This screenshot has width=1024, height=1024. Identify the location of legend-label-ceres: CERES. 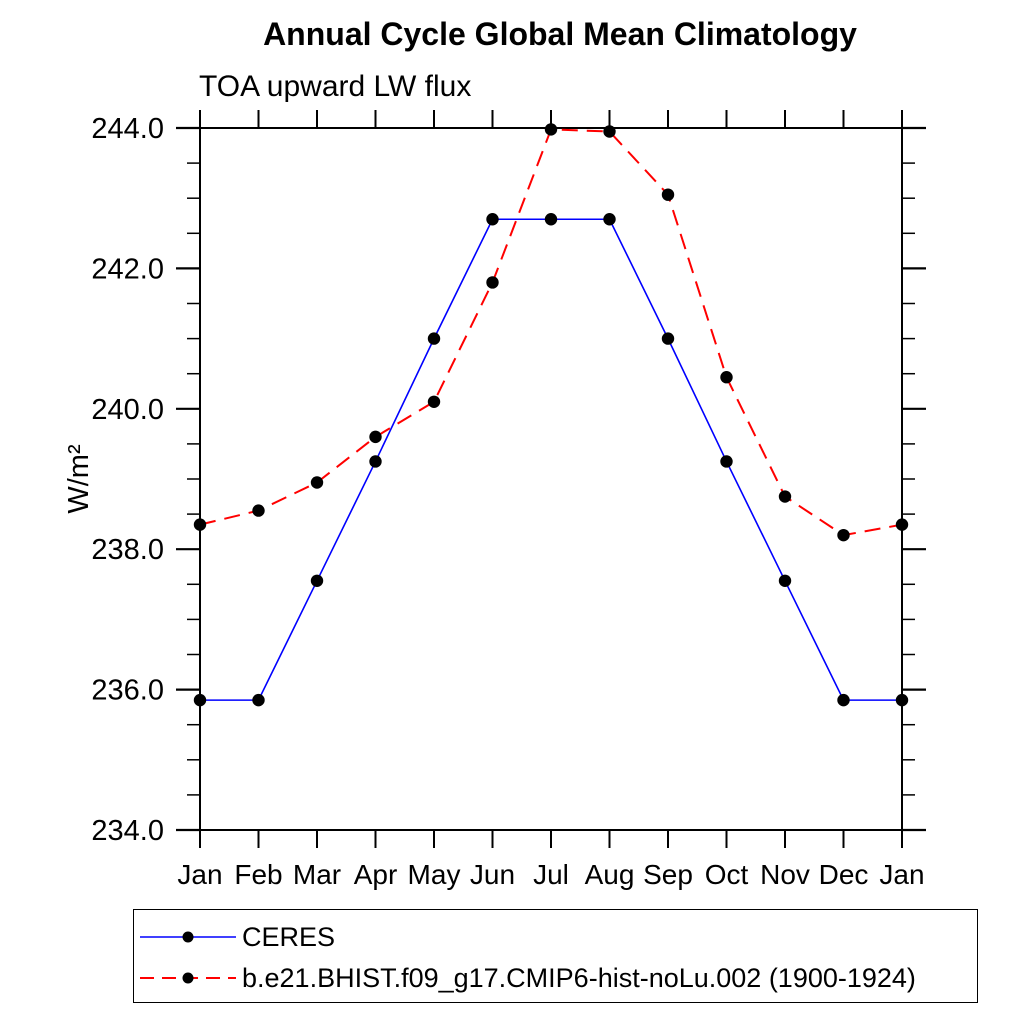
(289, 936).